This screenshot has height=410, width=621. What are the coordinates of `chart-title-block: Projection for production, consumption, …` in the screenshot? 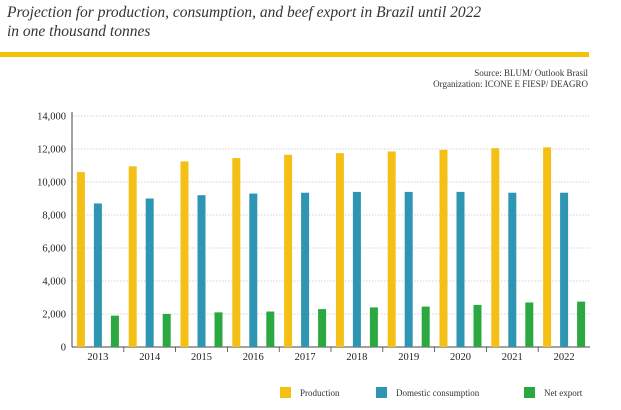 It's located at (307, 22).